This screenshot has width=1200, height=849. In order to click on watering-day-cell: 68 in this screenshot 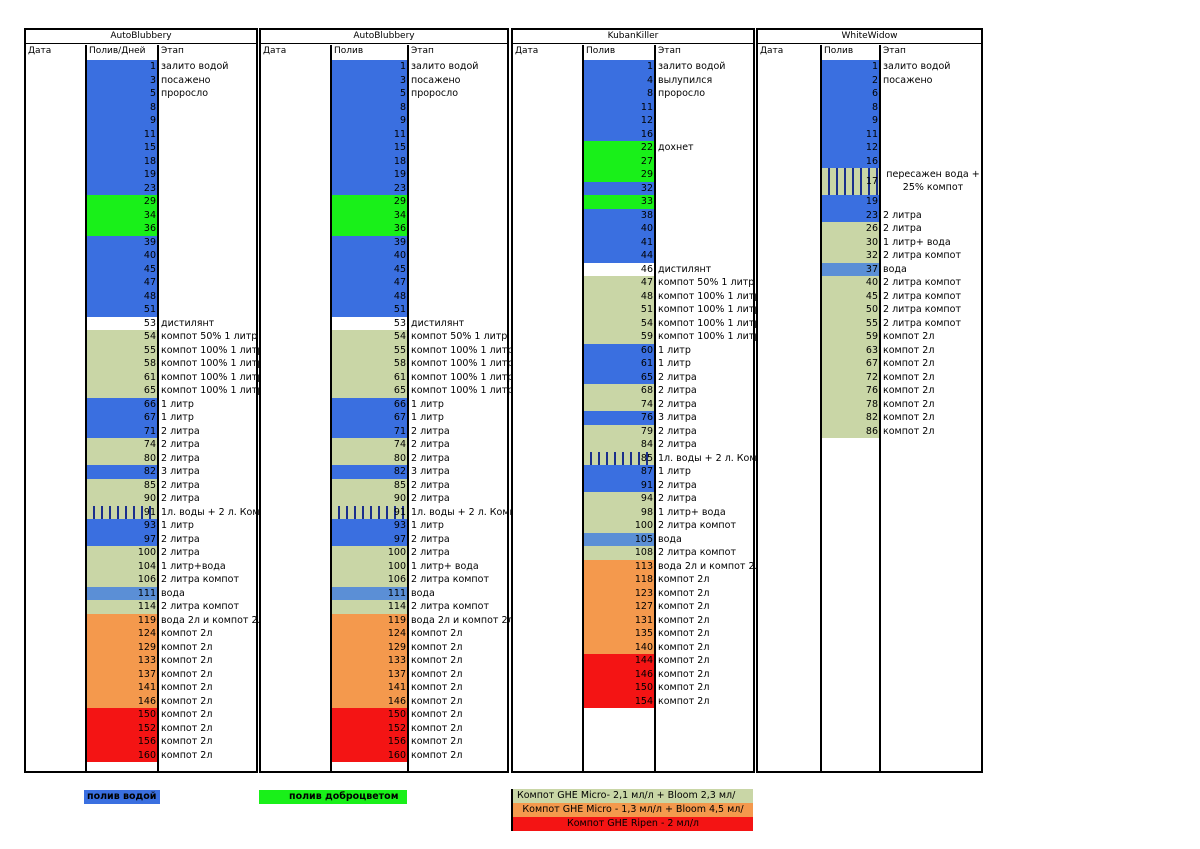, I will do `click(619, 391)`.